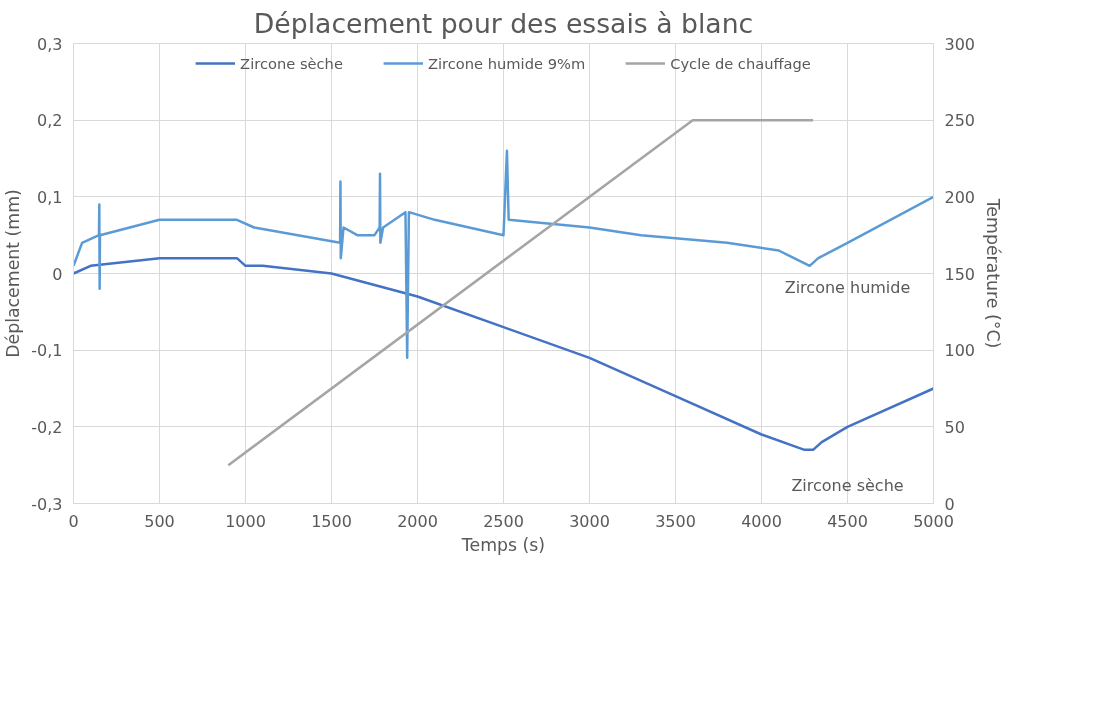 This screenshot has height=702, width=1098. I want to click on y-tick-label: 0,3, so click(50, 44).